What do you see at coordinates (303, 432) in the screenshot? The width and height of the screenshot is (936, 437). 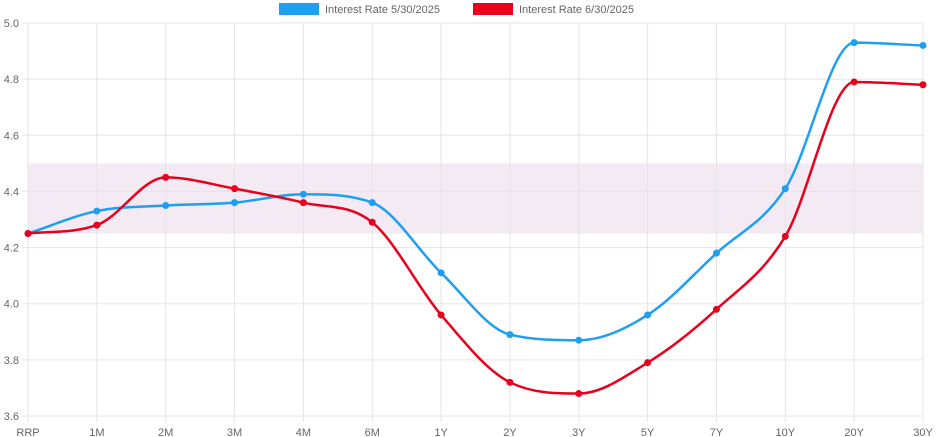 I see `x-tick-label: 4M` at bounding box center [303, 432].